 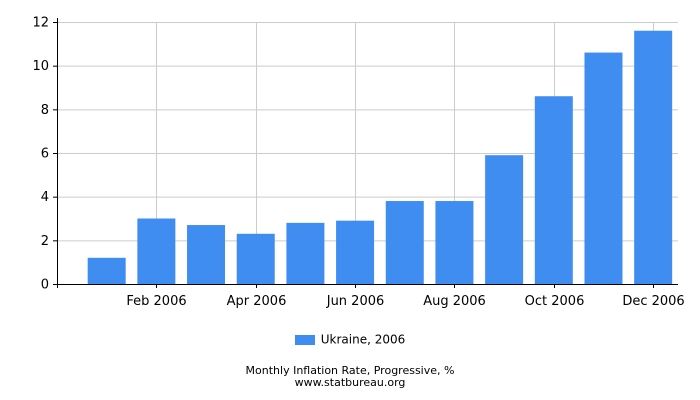 What do you see at coordinates (257, 301) in the screenshot?
I see `x-tick-label: Apr 2006` at bounding box center [257, 301].